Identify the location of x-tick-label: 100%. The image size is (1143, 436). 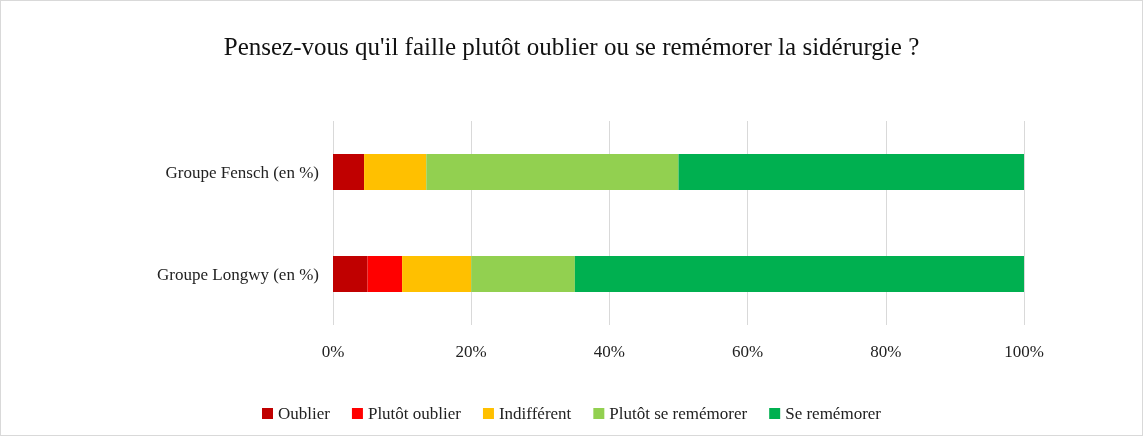
(1024, 351).